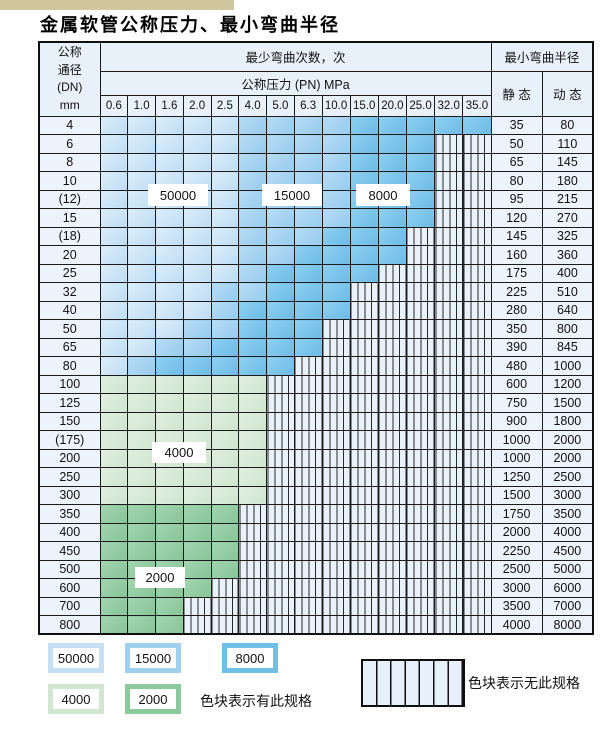 Image resolution: width=600 pixels, height=743 pixels. I want to click on table-row: 50 350 800, so click(316, 329).